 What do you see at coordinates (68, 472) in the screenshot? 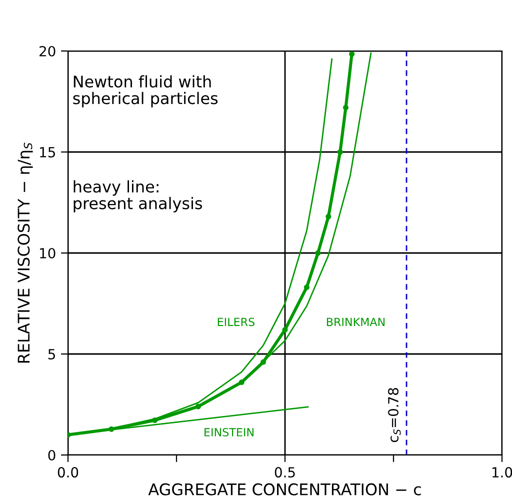
I see `x-tick-label: 0.0` at bounding box center [68, 472].